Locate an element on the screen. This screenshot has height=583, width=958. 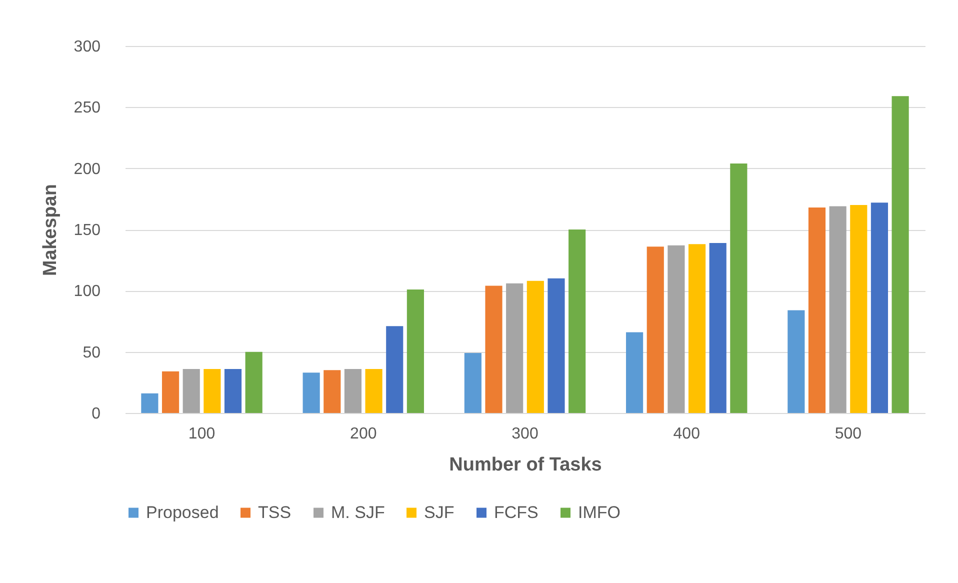
x-tick-label: 200 is located at coordinates (363, 434).